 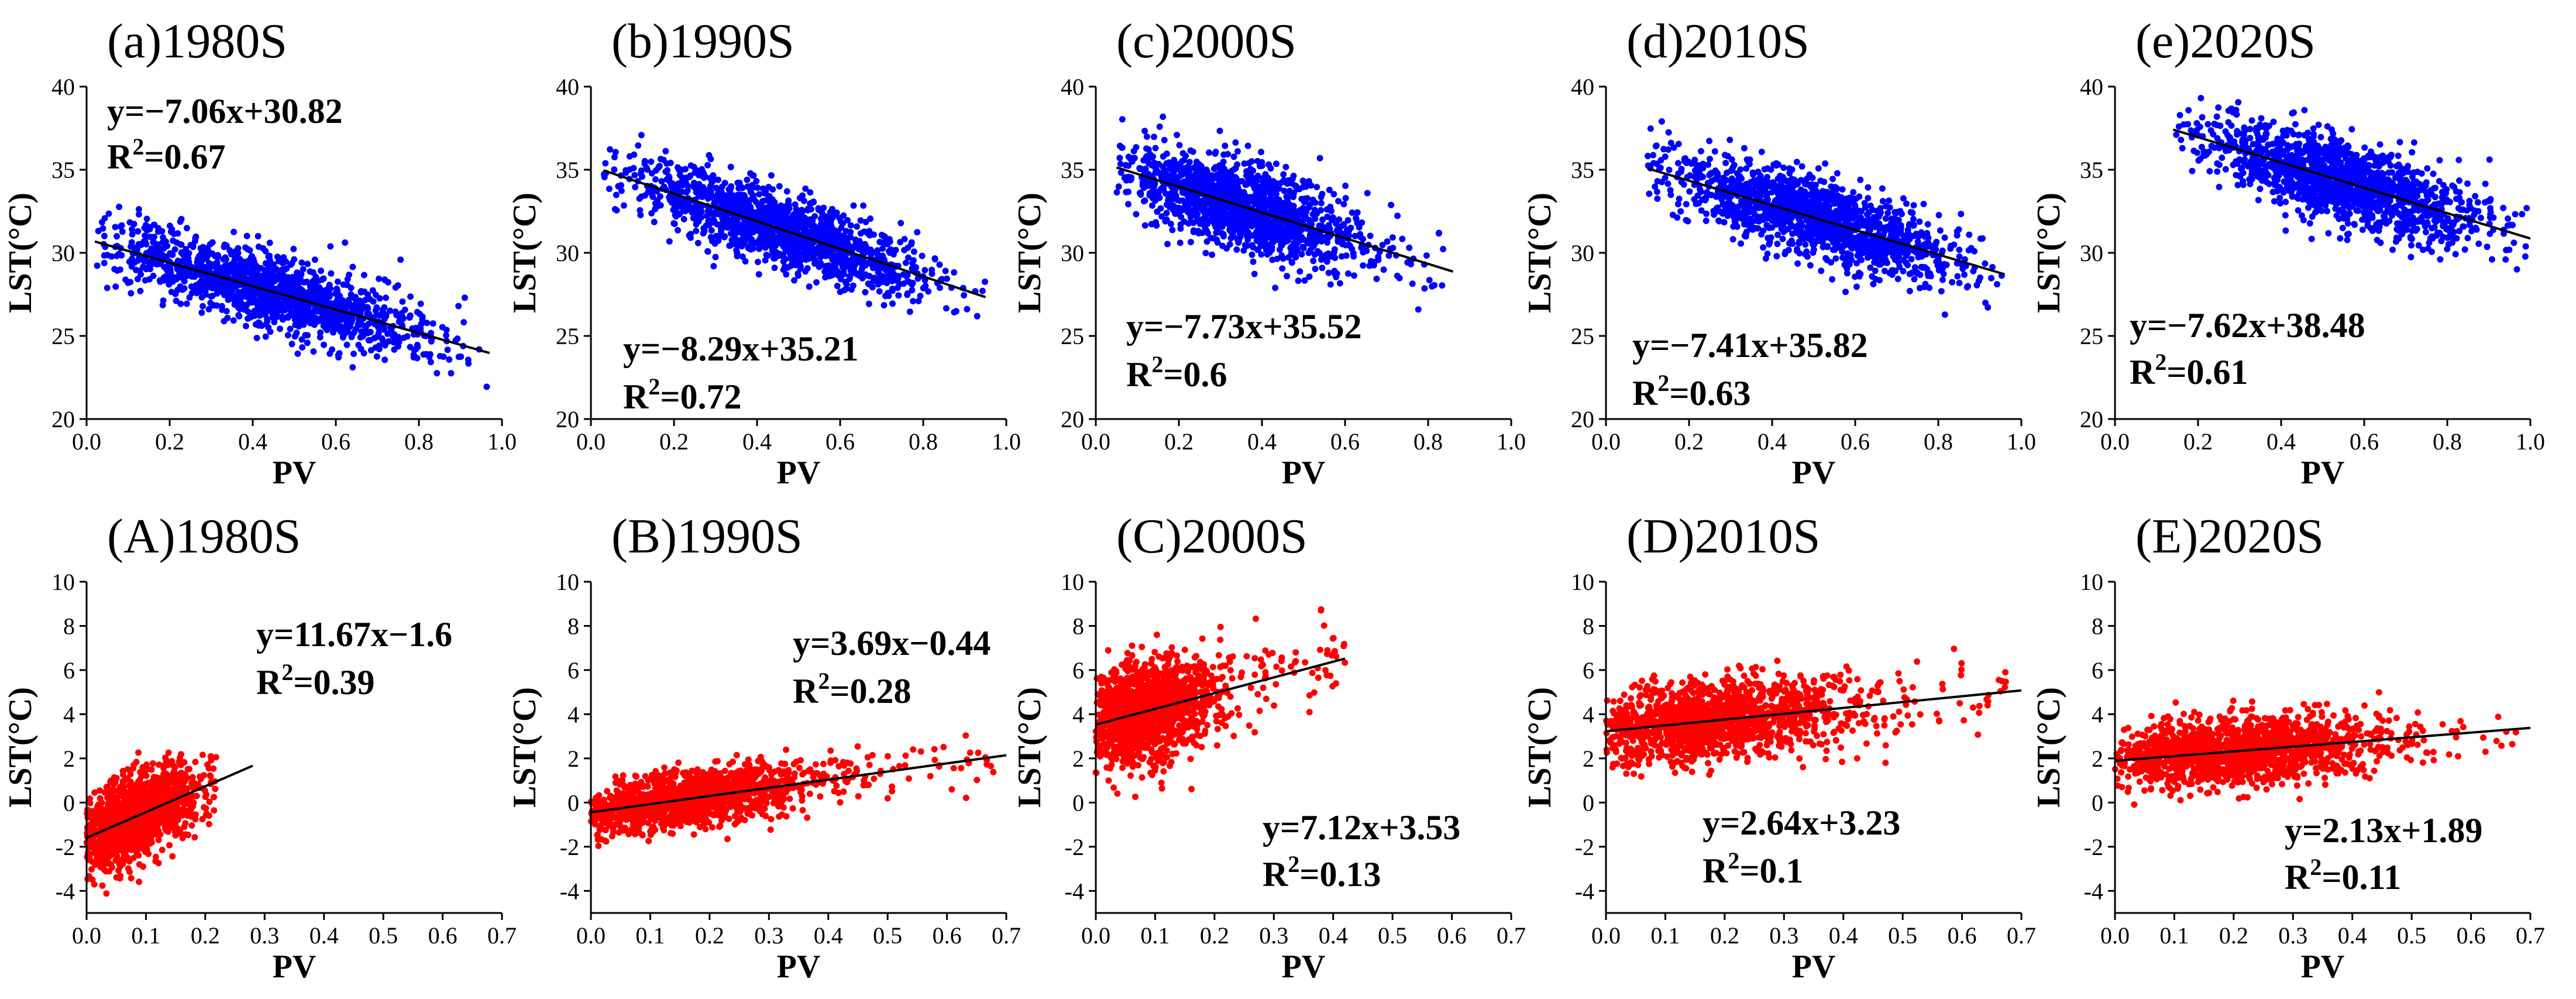 What do you see at coordinates (568, 419) in the screenshot?
I see `y-tick-label: 20` at bounding box center [568, 419].